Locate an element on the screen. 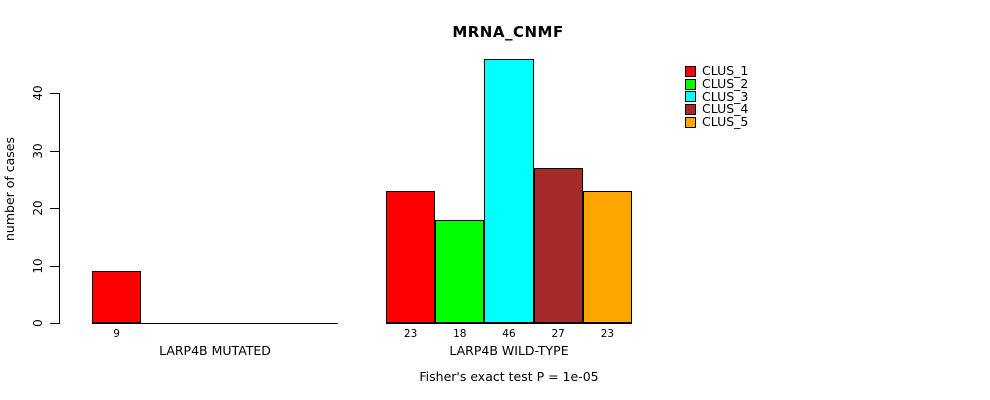 The image size is (990, 400). y-tick-label: 40 is located at coordinates (38, 93).